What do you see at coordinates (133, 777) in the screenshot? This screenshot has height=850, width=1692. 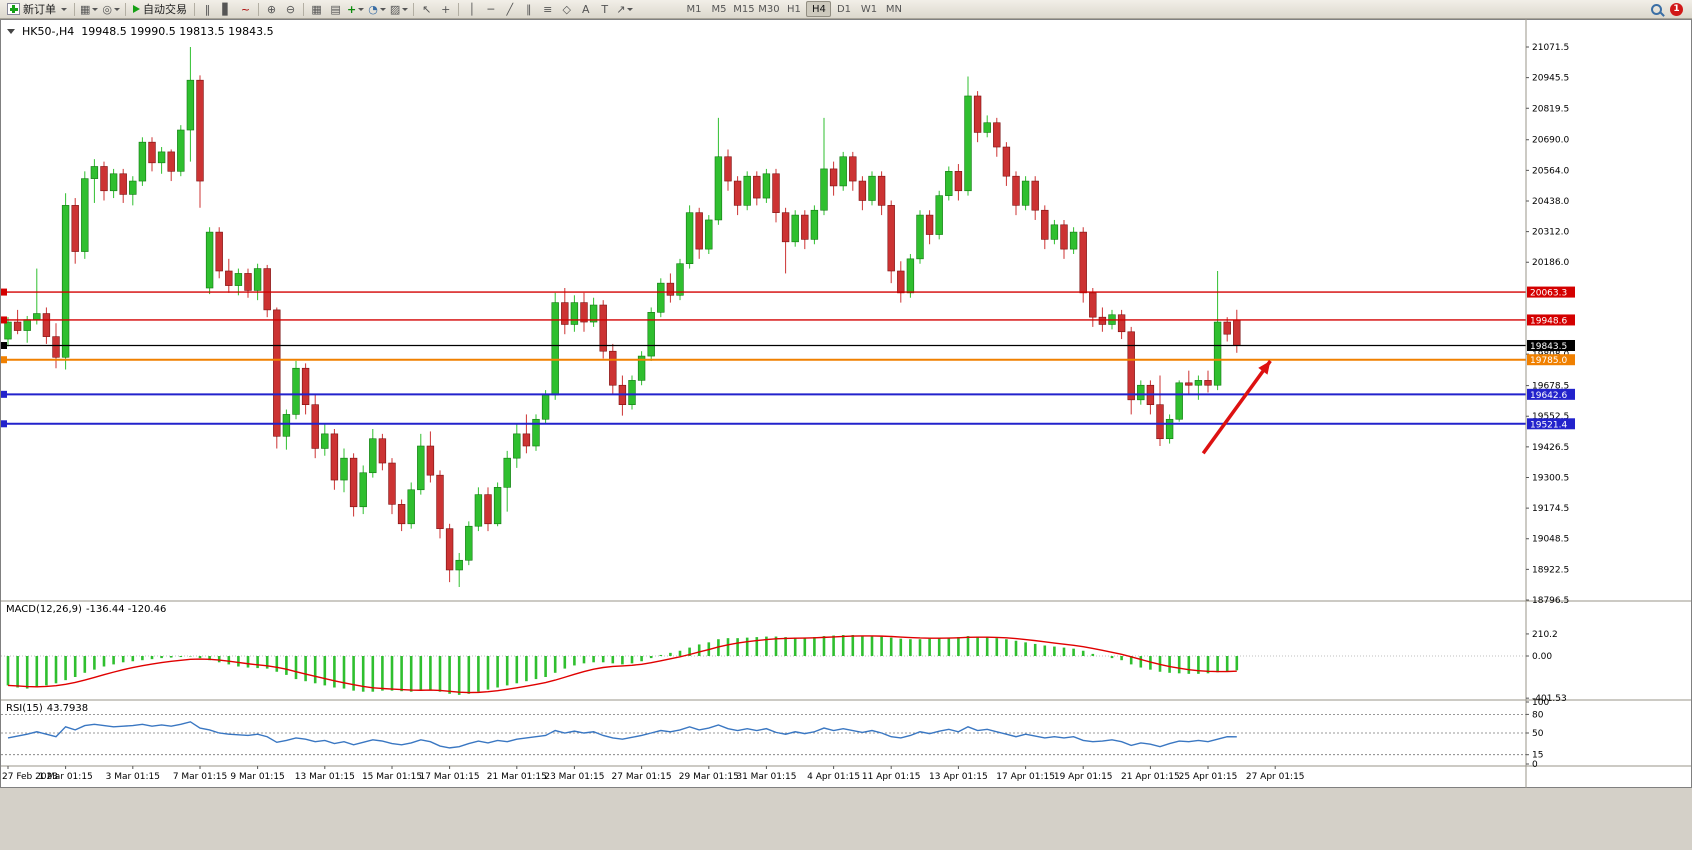 I see `svg-text: 3 Mar 01:15` at bounding box center [133, 777].